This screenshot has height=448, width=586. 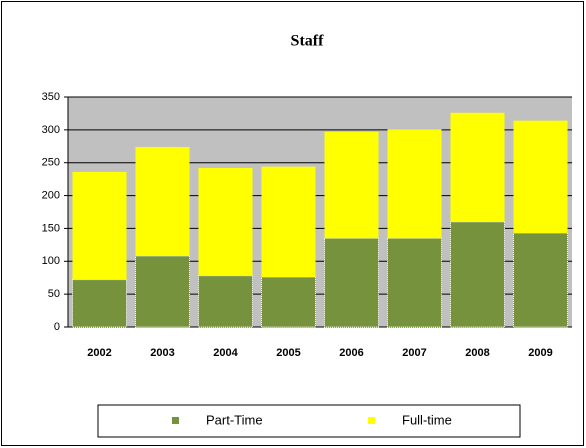 What do you see at coordinates (351, 353) in the screenshot?
I see `x-tick-label: 2006` at bounding box center [351, 353].